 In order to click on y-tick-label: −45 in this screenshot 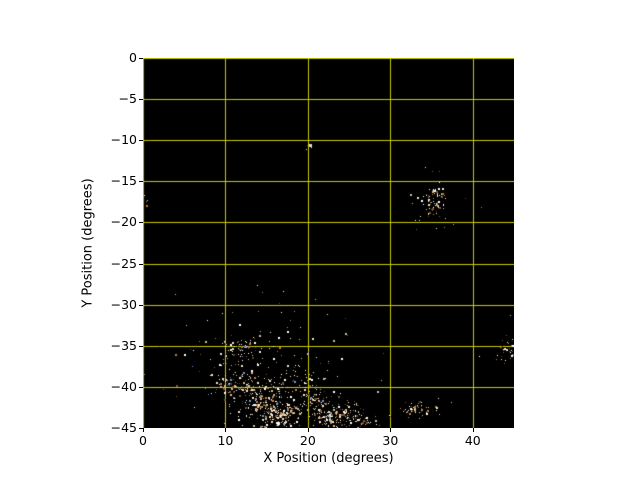, I will do `click(123, 427)`.